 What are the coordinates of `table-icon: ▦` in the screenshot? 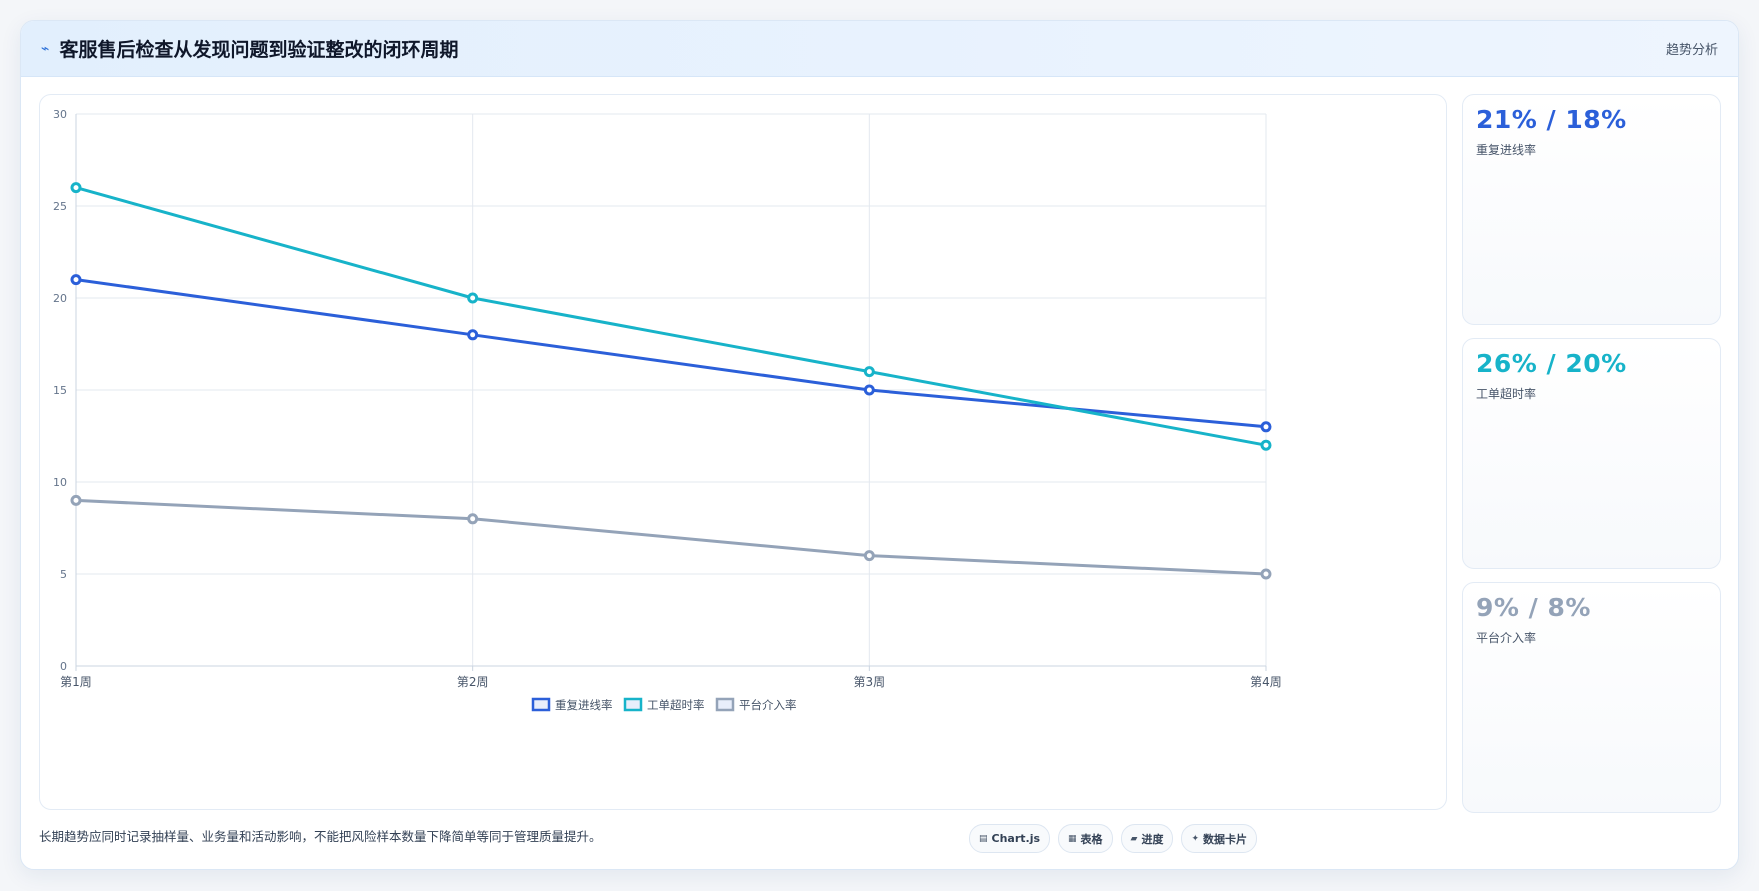 It's located at (1072, 838).